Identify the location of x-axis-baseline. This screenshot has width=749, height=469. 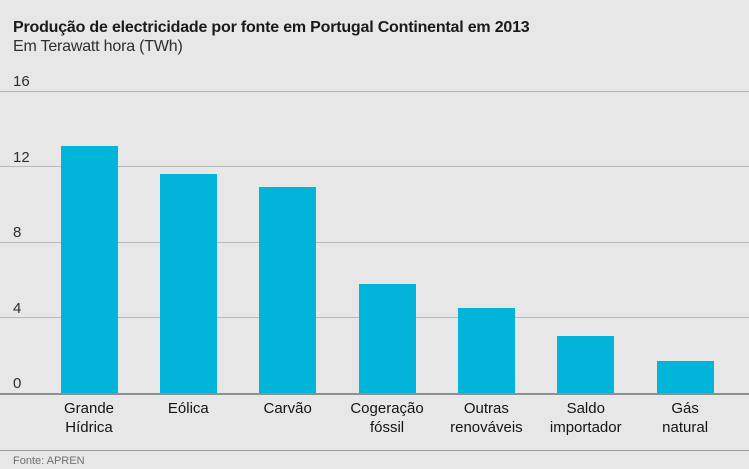
(374, 393).